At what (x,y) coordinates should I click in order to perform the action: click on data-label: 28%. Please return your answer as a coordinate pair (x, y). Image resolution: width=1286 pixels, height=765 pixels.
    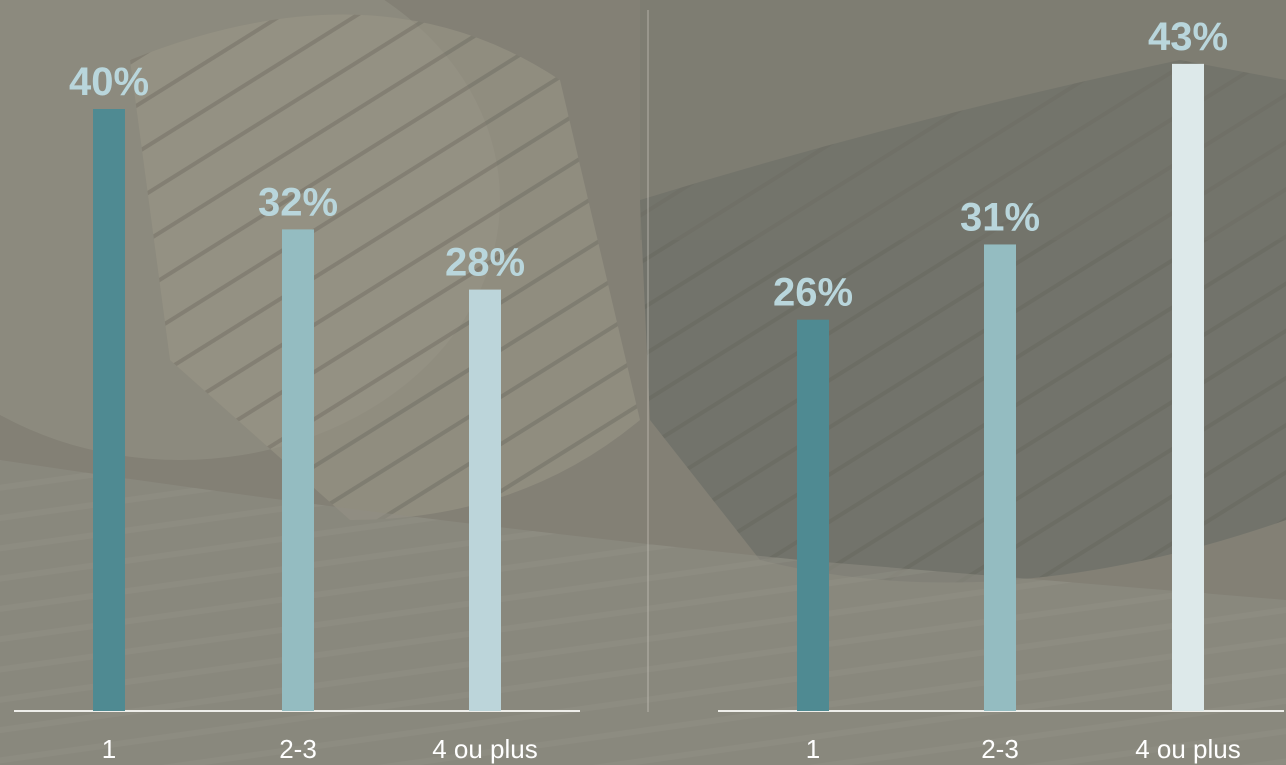
    Looking at the image, I should click on (485, 263).